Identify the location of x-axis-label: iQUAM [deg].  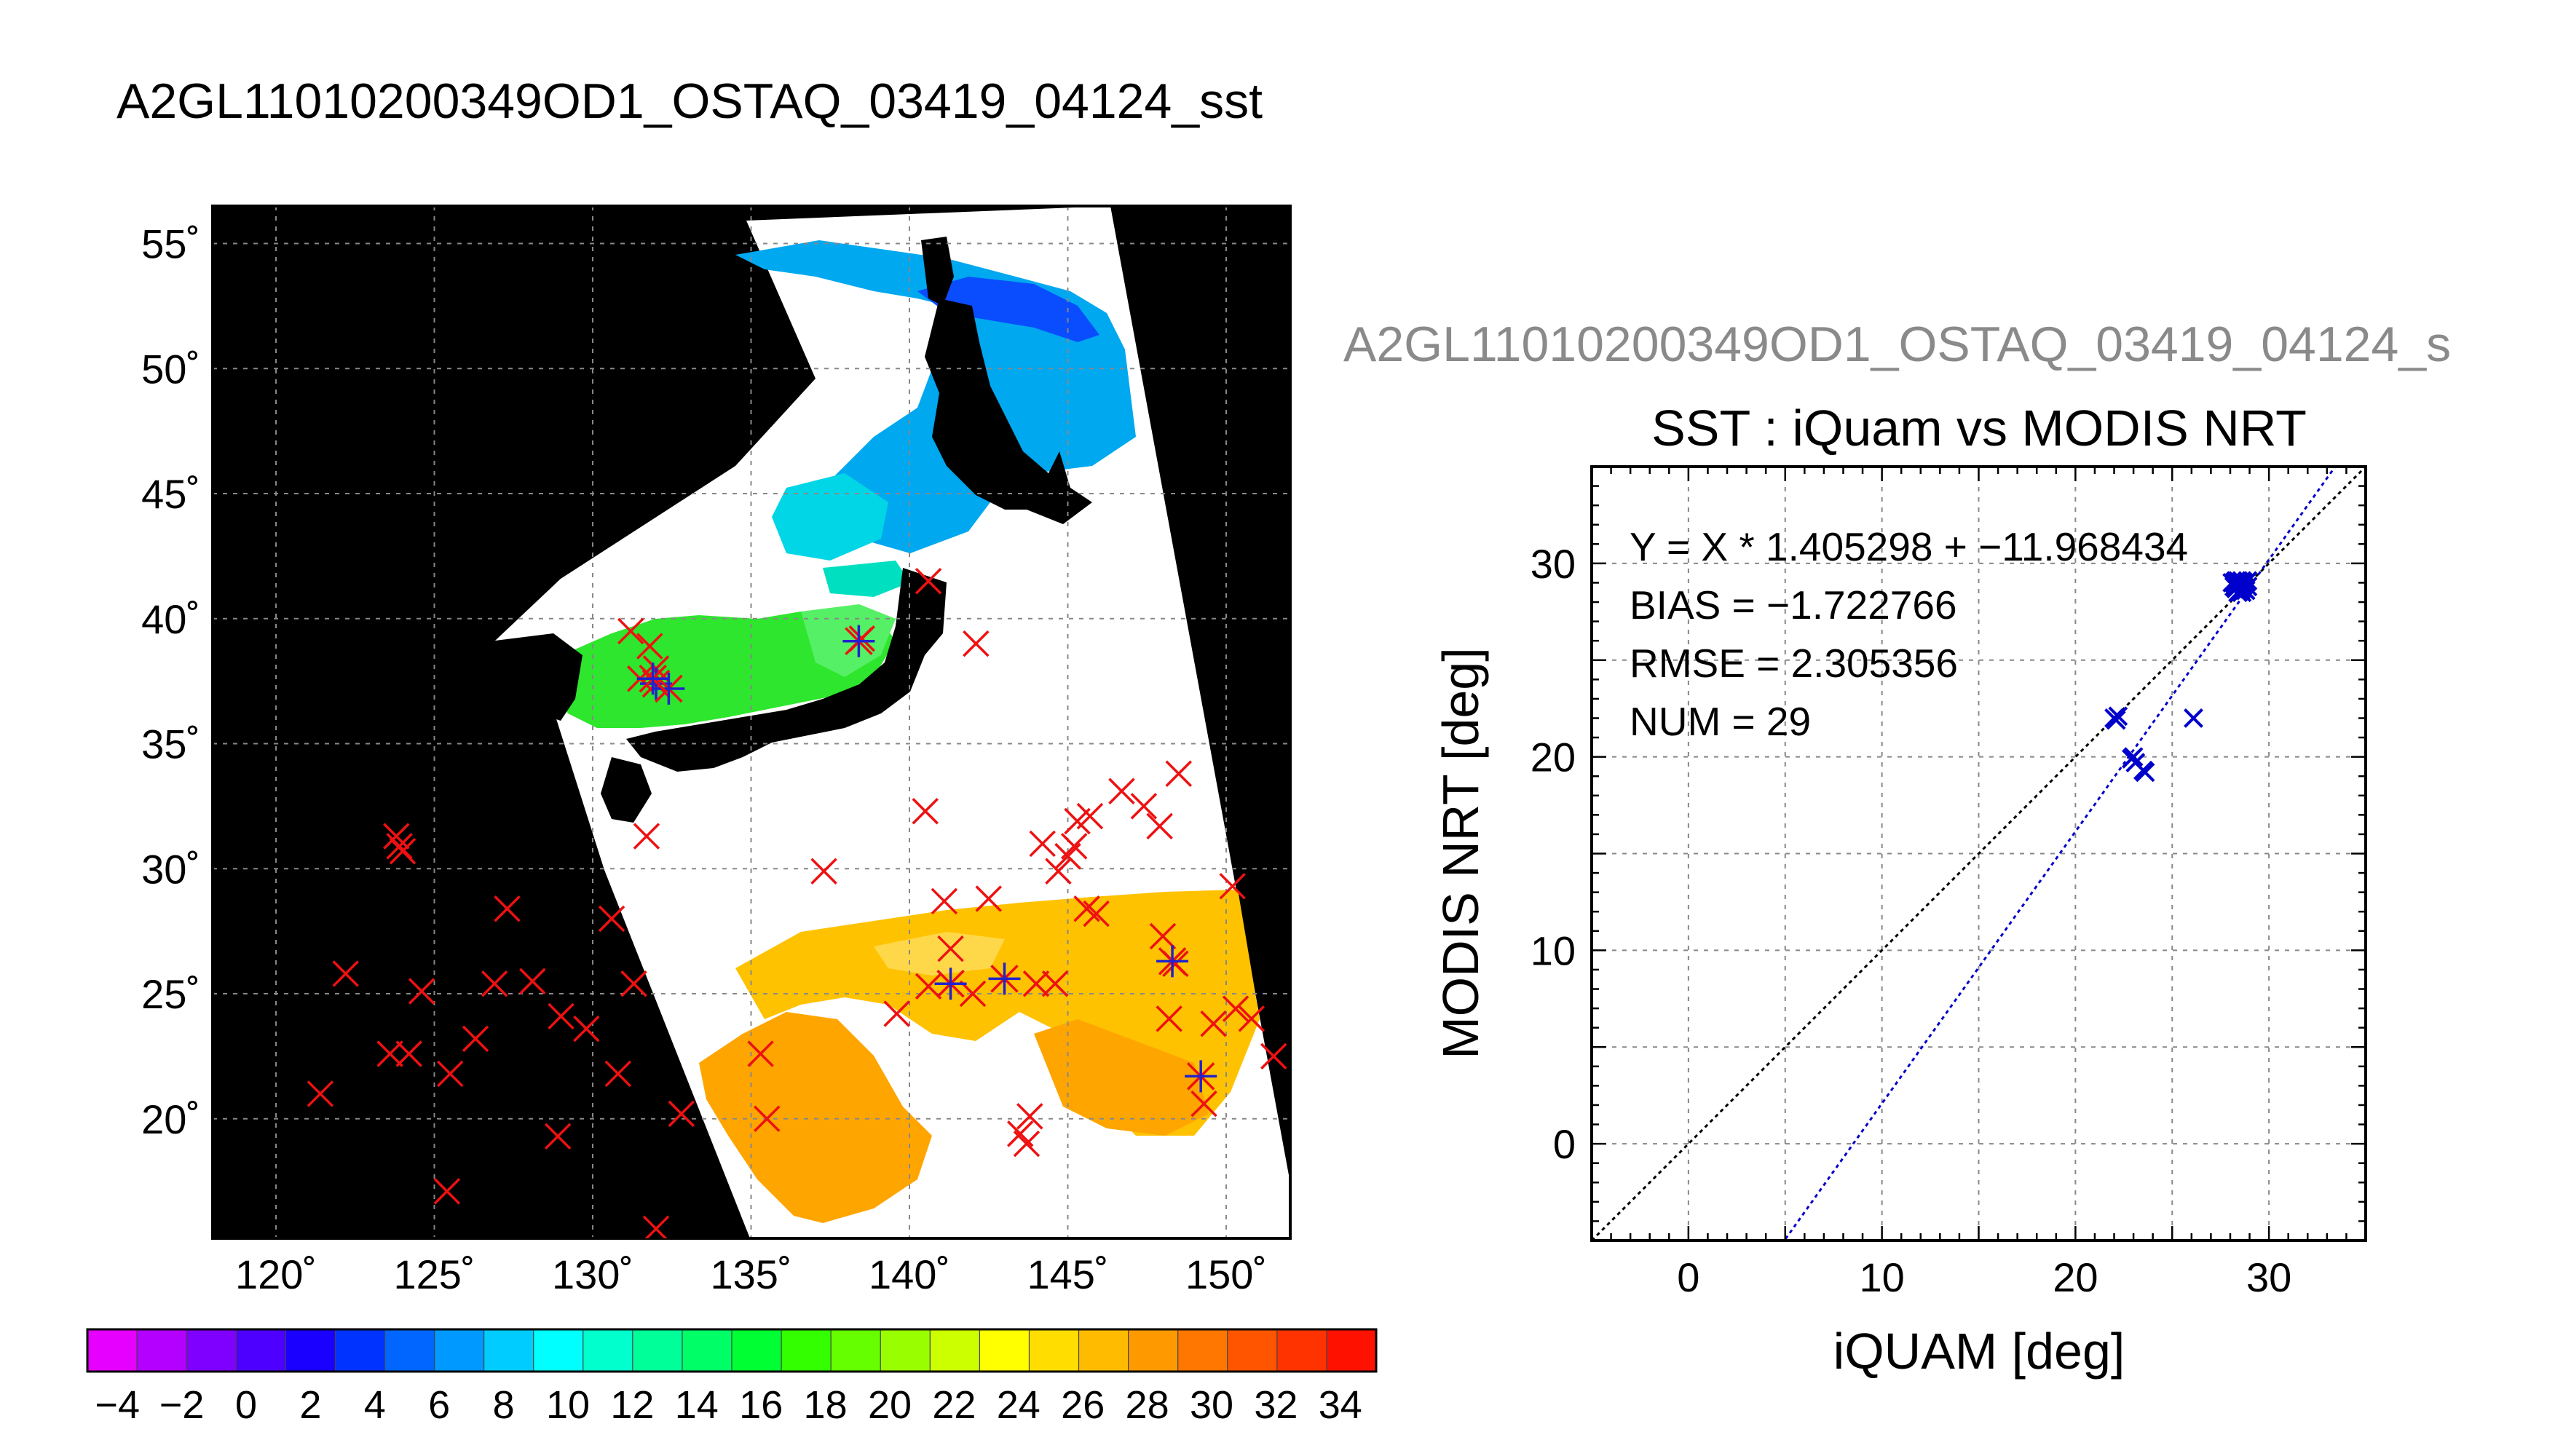
(1979, 1351).